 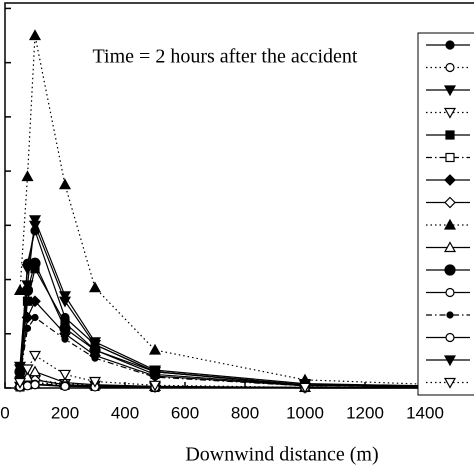 What do you see at coordinates (425, 412) in the screenshot?
I see `x-tick-label: 1400` at bounding box center [425, 412].